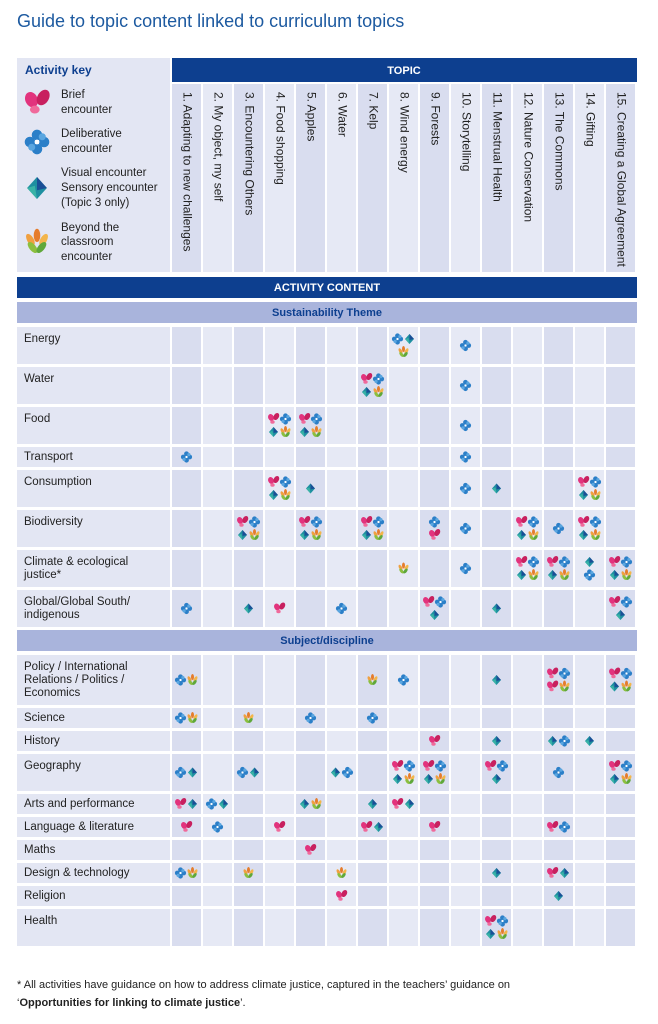 The width and height of the screenshot is (658, 1024). What do you see at coordinates (590, 119) in the screenshot?
I see `topic-label: 14. Gifting` at bounding box center [590, 119].